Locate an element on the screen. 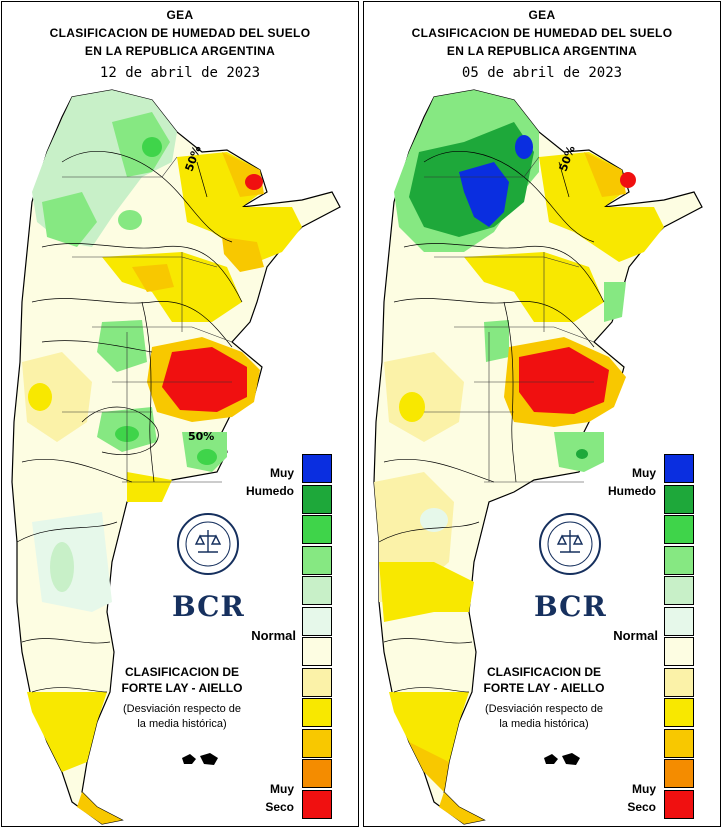 The width and height of the screenshot is (722, 828). map-date: 12 de abril de 2023 is located at coordinates (180, 73).